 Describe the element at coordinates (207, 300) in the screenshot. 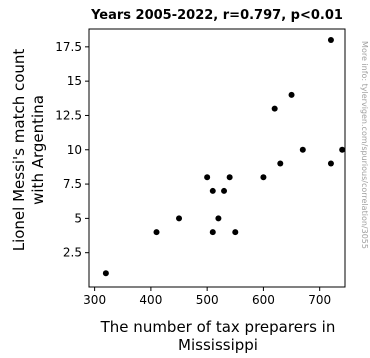

I see `x-tick-label: 500` at that location.